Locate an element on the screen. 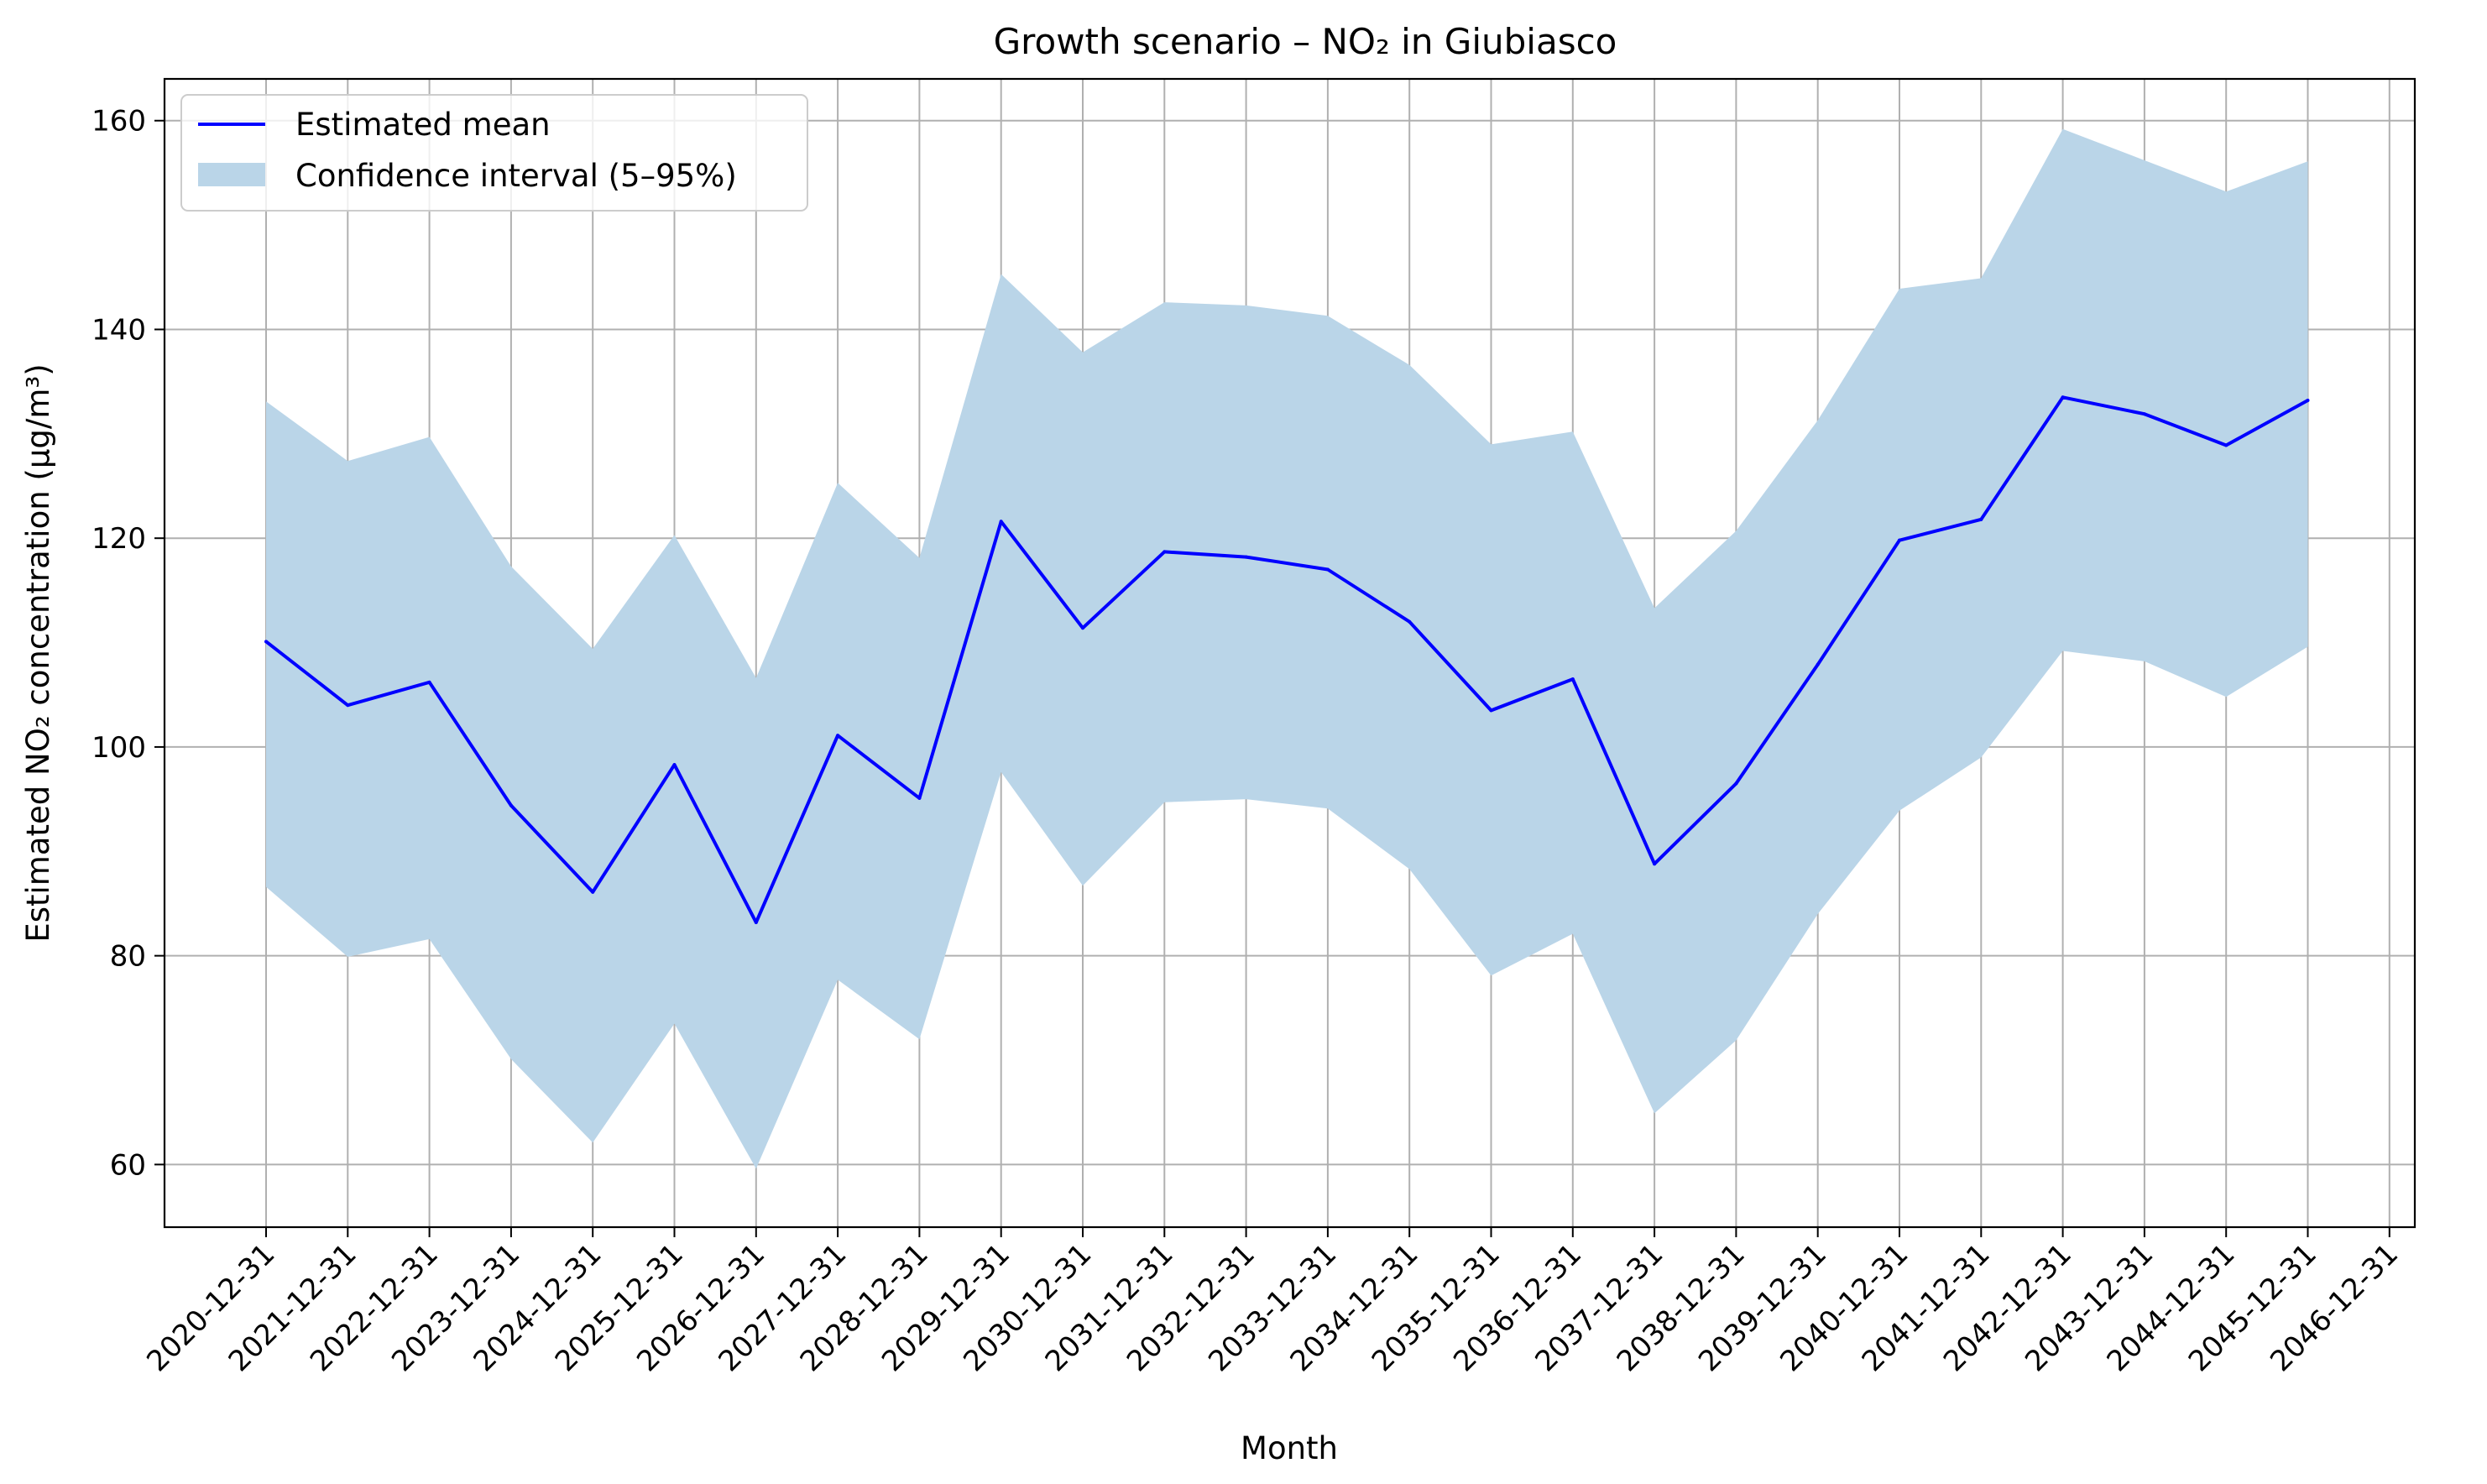 This screenshot has width=2487, height=1484. y-axis-label: Estimated NO₂ concentration (µg/m³) is located at coordinates (38, 652).